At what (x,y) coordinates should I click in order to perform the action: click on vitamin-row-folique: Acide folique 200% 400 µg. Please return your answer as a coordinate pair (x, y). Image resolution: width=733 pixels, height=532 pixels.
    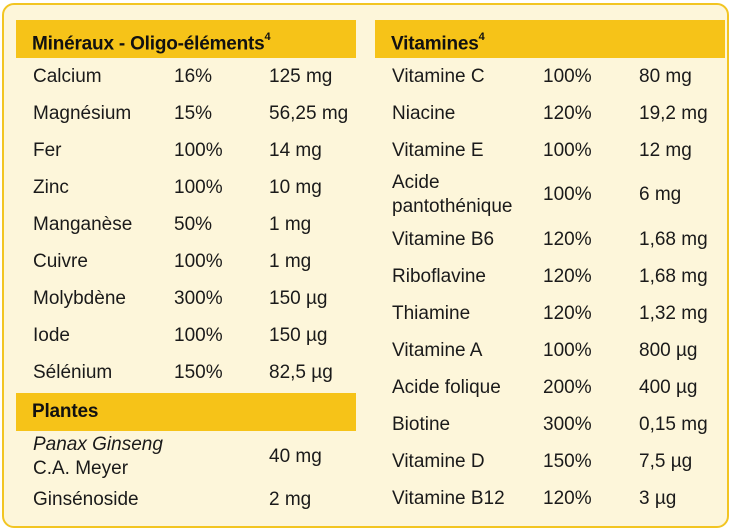
    Looking at the image, I should click on (550, 387).